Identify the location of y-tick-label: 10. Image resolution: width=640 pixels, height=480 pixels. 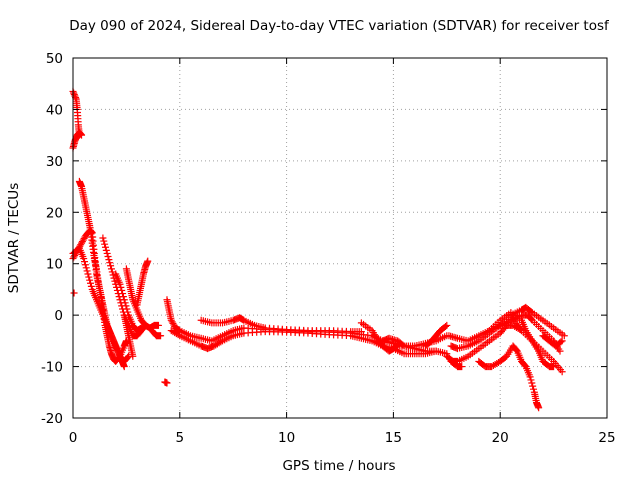
(54, 265).